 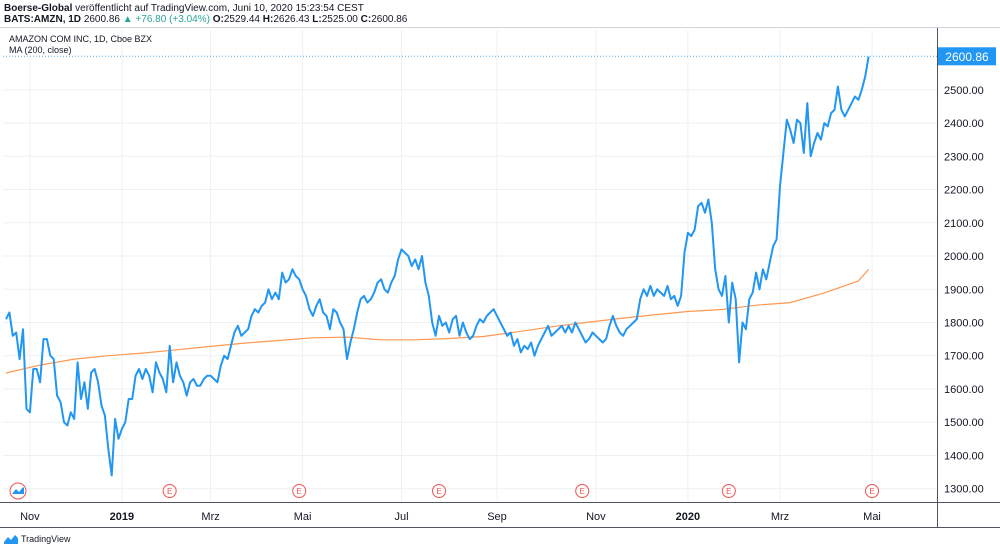 I want to click on x-tick-label: Sep, so click(x=497, y=517).